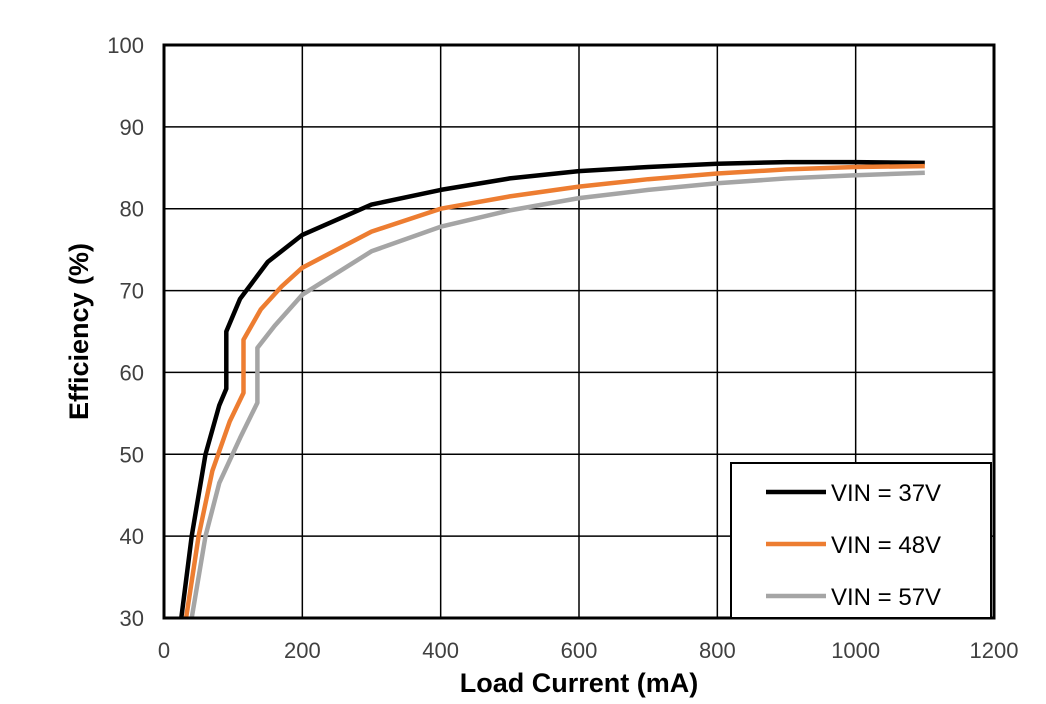 The image size is (1046, 704). I want to click on legend-box, so click(861, 540).